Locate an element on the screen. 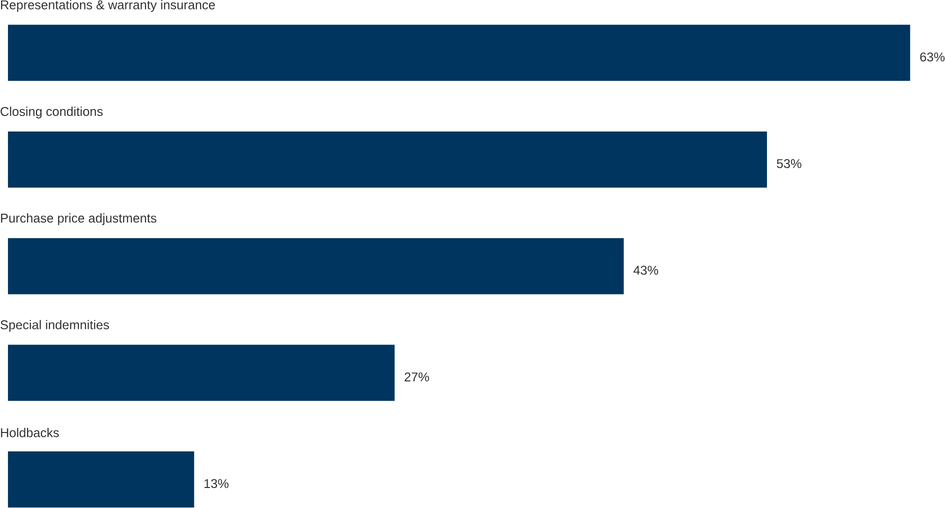 Image resolution: width=945 pixels, height=508 pixels. data-label: 43% is located at coordinates (645, 270).